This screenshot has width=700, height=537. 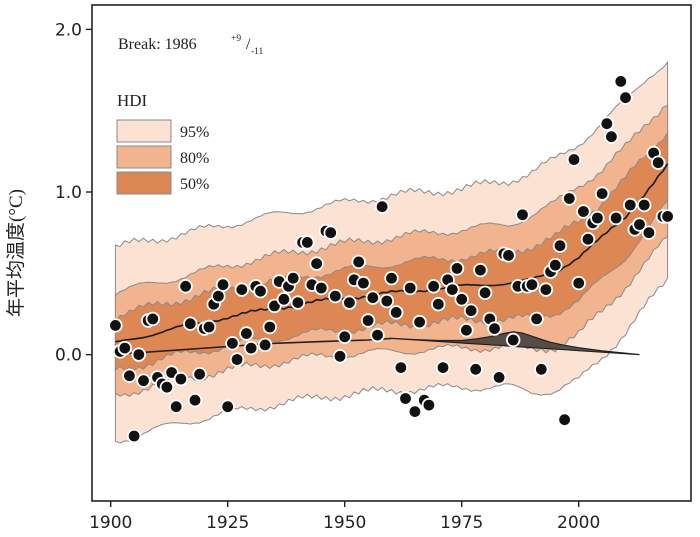 I want to click on legend-label-50: 50%, so click(x=194, y=184).